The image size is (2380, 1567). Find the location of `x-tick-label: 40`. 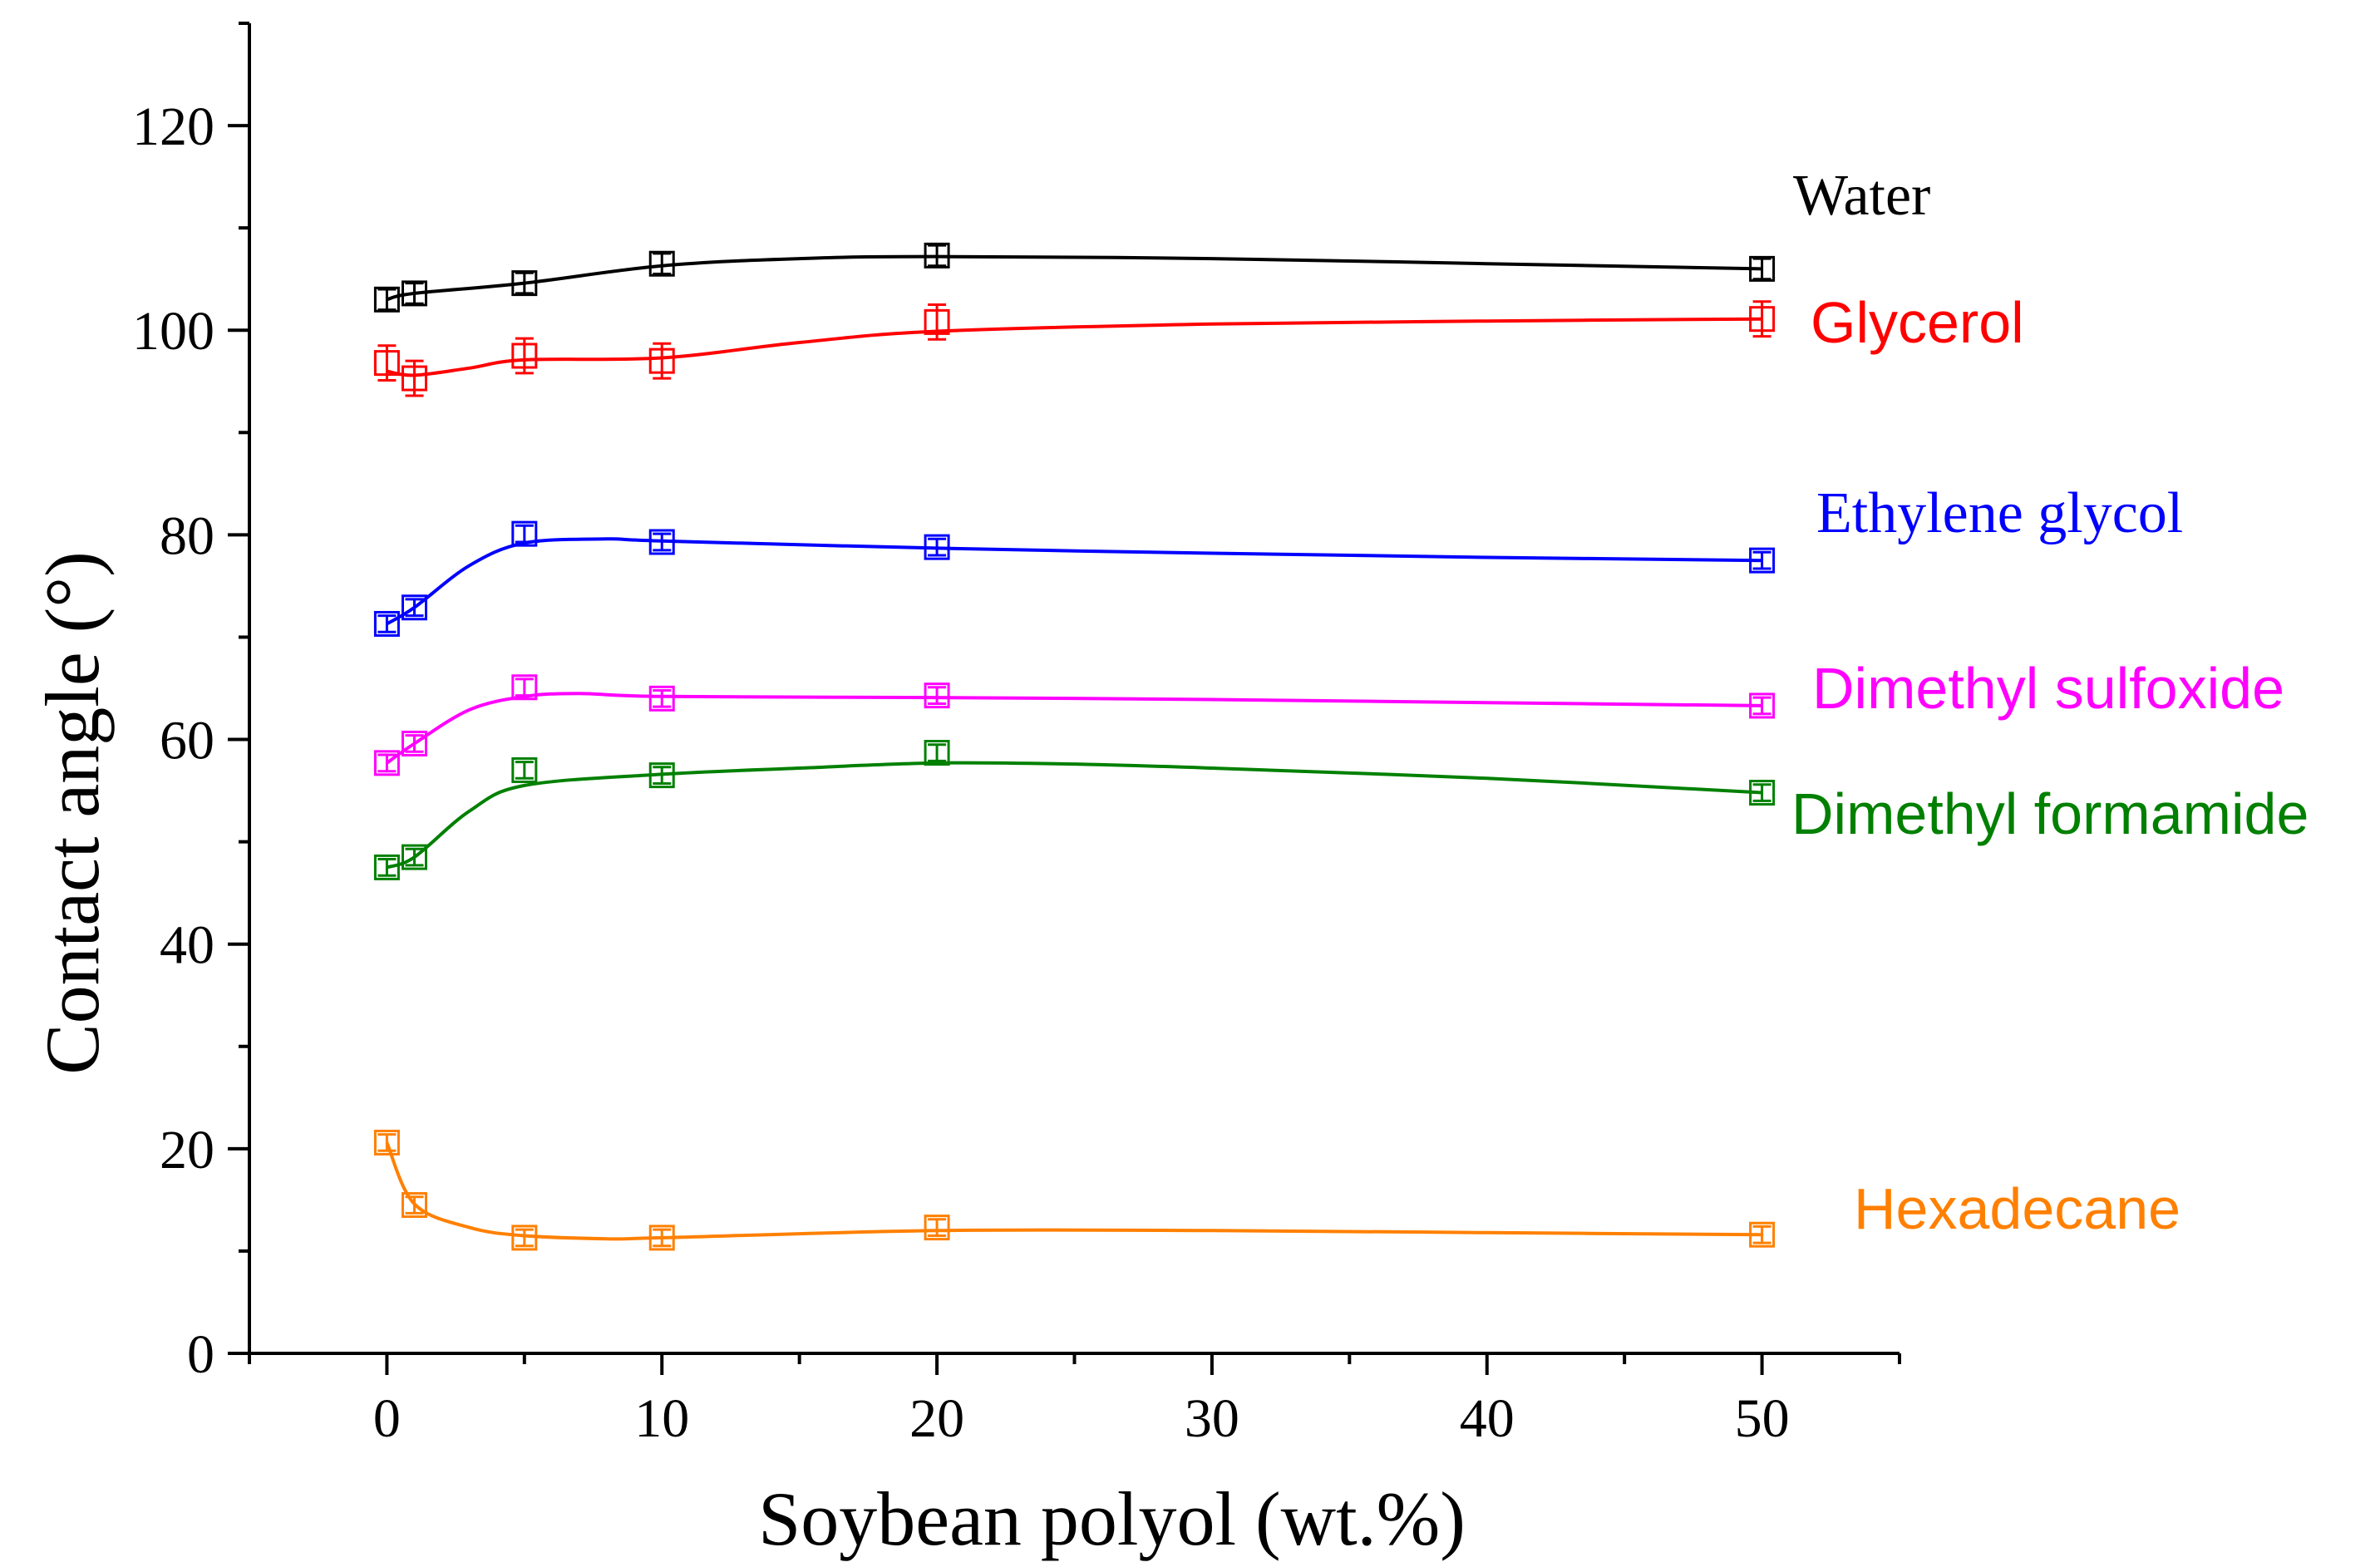

x-tick-label: 40 is located at coordinates (1487, 1418).